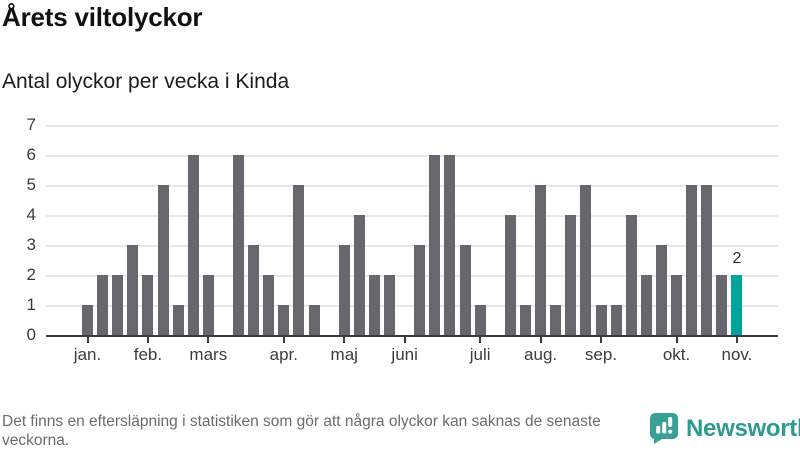 Image resolution: width=800 pixels, height=450 pixels. I want to click on x-tick-label-maj: maj, so click(344, 354).